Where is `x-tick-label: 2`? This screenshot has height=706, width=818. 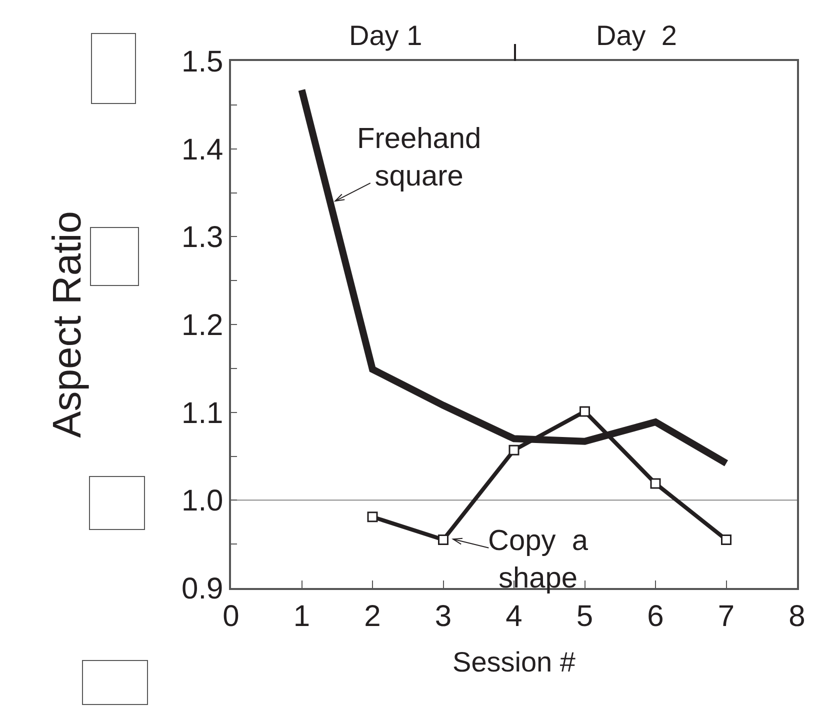
x-tick-label: 2 is located at coordinates (372, 616).